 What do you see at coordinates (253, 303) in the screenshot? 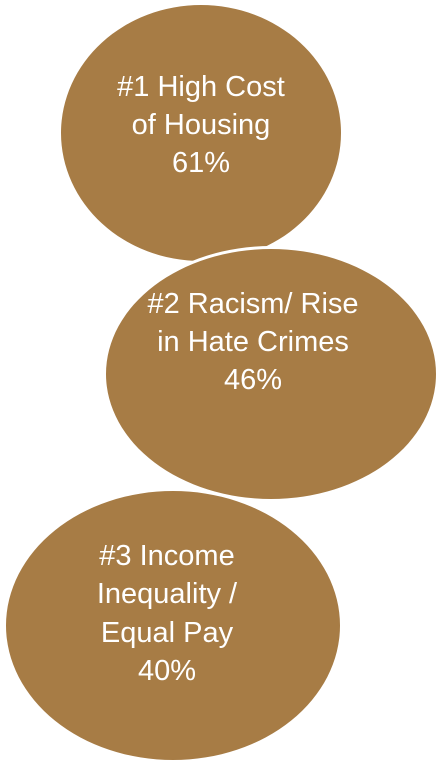
I see `issue-2-title-line-1: #2 Racism/ Rise` at bounding box center [253, 303].